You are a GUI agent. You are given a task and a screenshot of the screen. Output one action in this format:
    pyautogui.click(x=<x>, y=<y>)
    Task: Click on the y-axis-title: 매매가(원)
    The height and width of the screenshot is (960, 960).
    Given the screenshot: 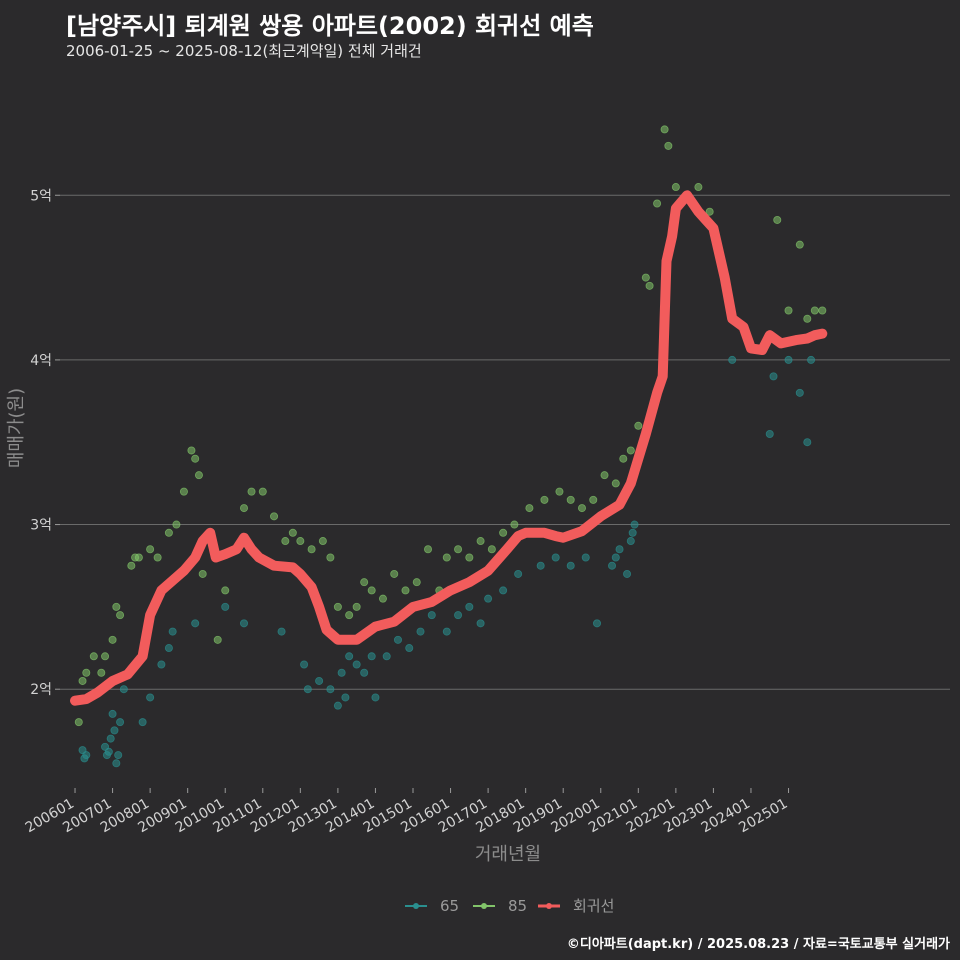 What is the action you would take?
    pyautogui.click(x=16, y=428)
    